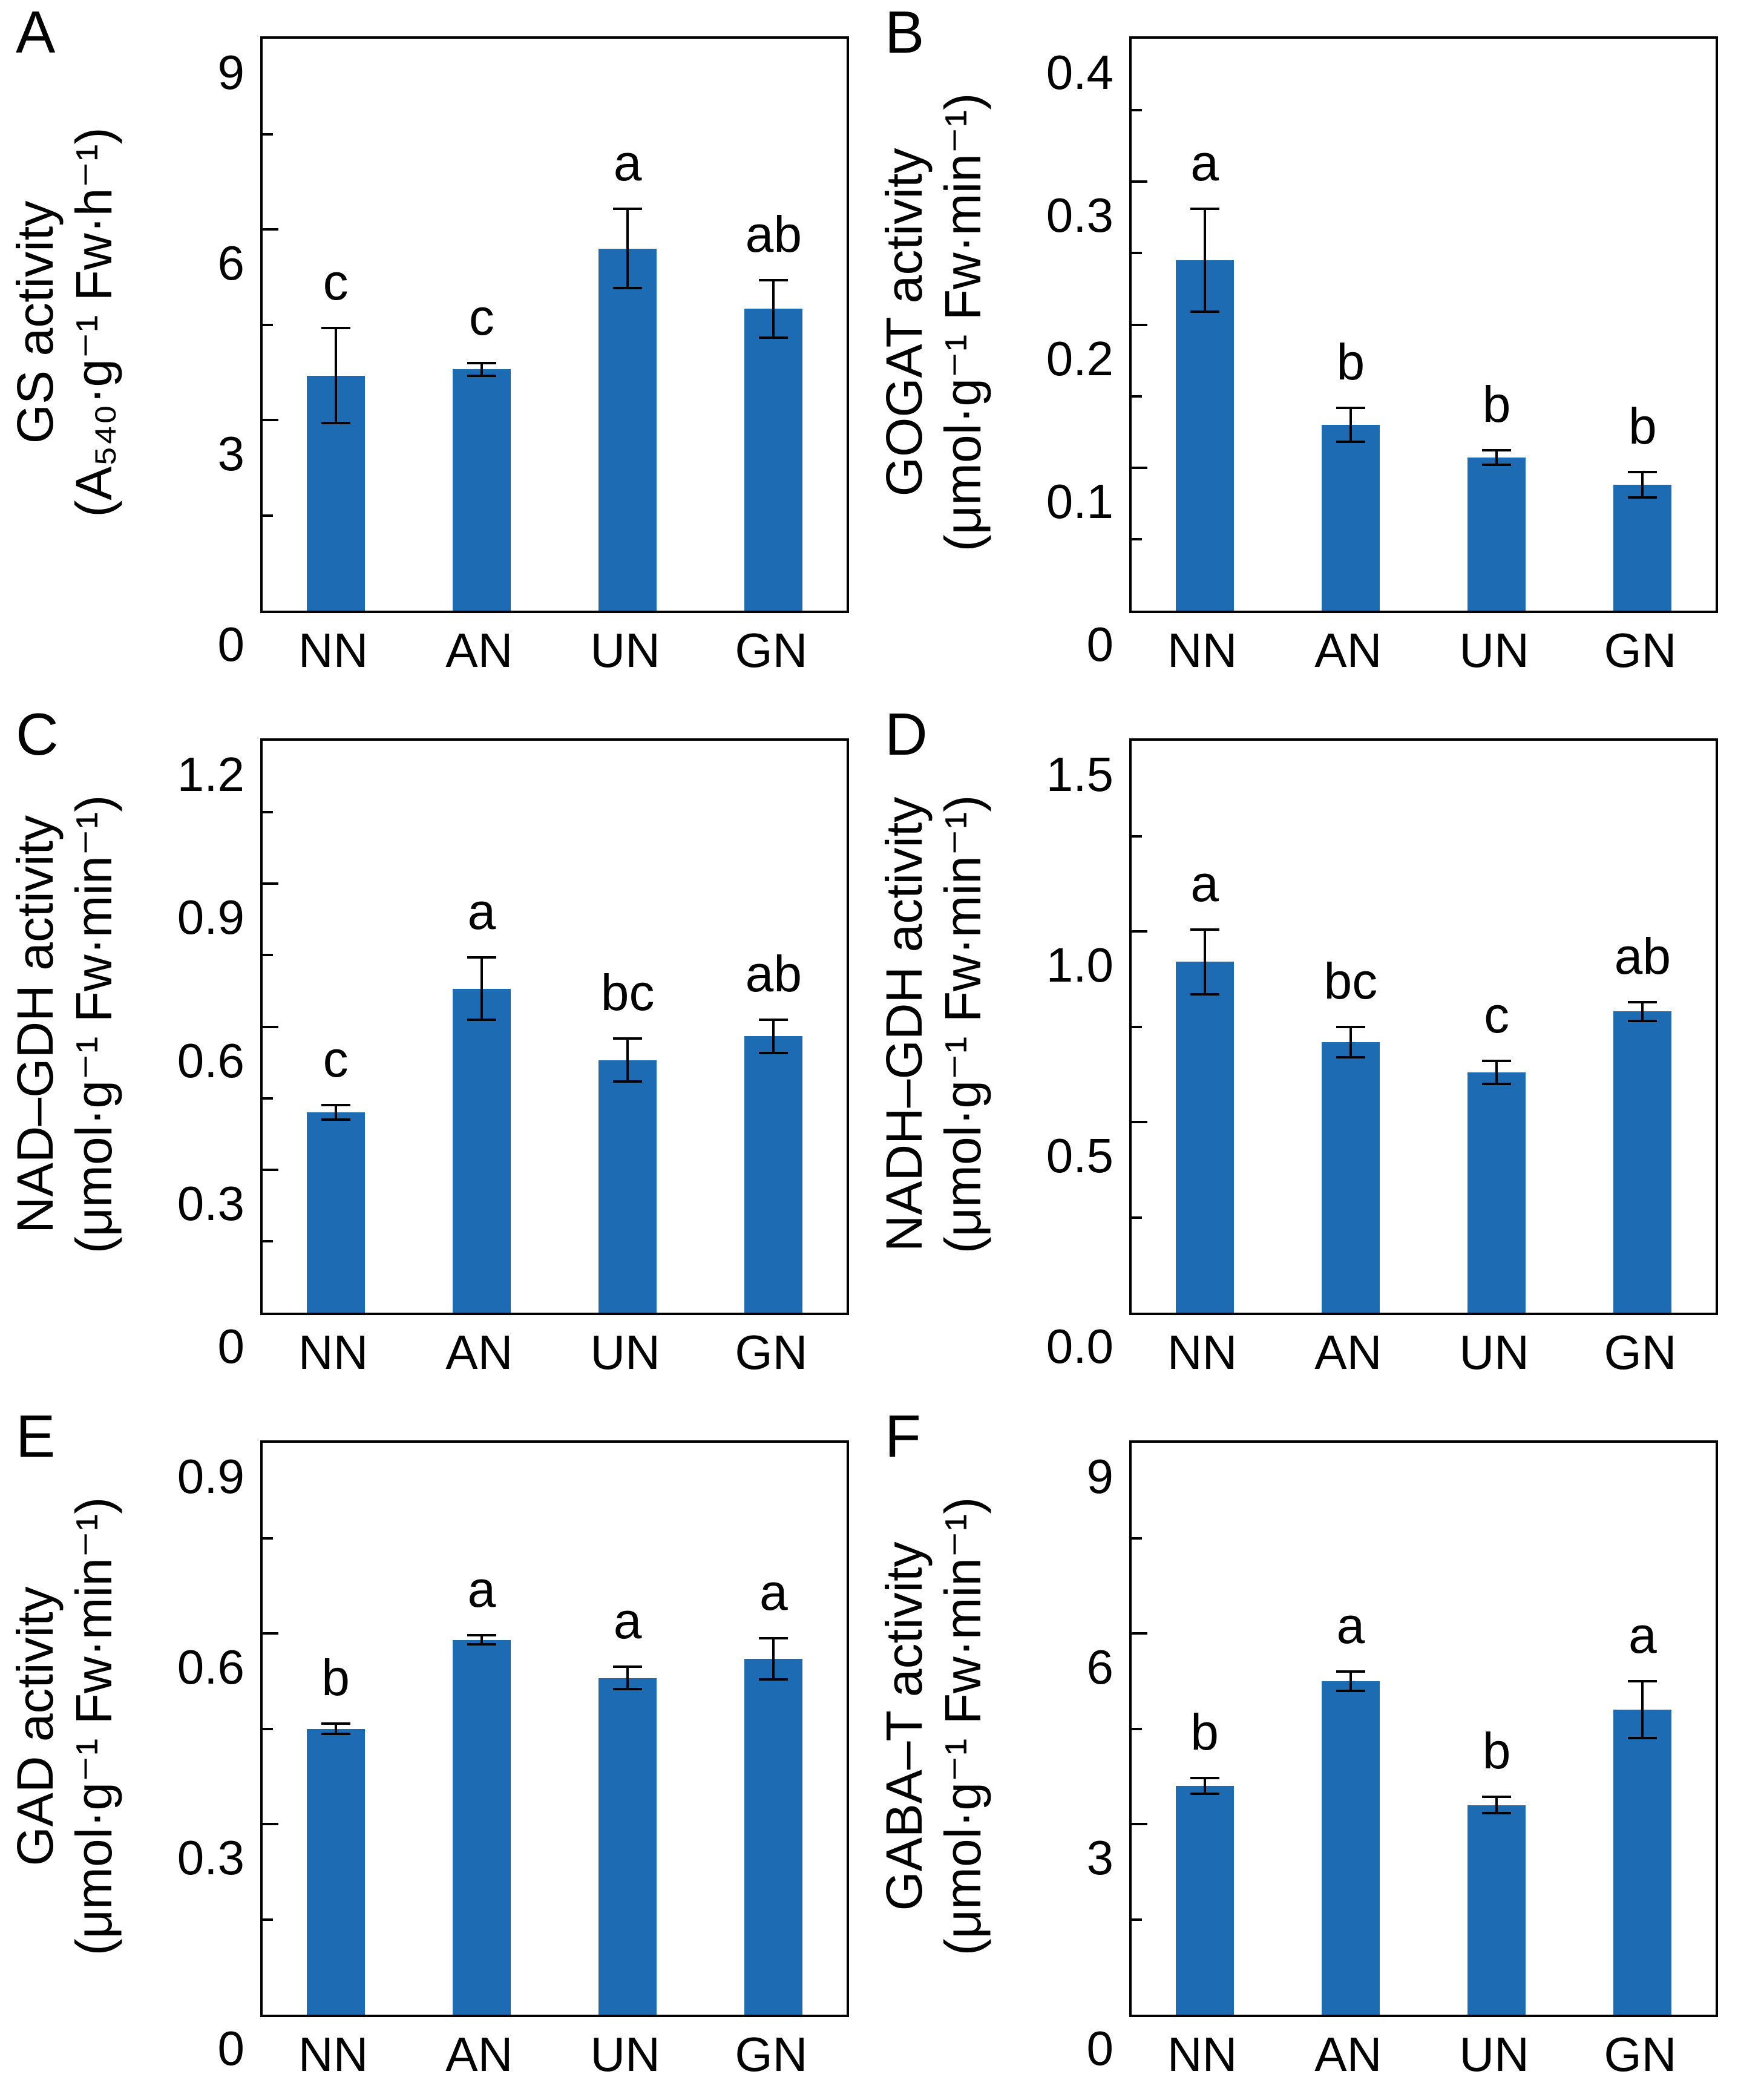 Image resolution: width=1738 pixels, height=2100 pixels. What do you see at coordinates (1079, 774) in the screenshot?
I see `y-tick-label: 1.5` at bounding box center [1079, 774].